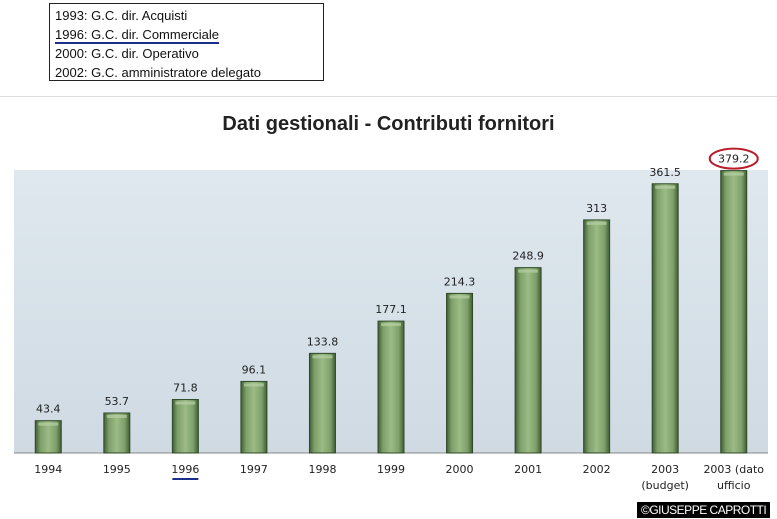 Image resolution: width=777 pixels, height=519 pixels. I want to click on data-label: 214.3, so click(460, 281).